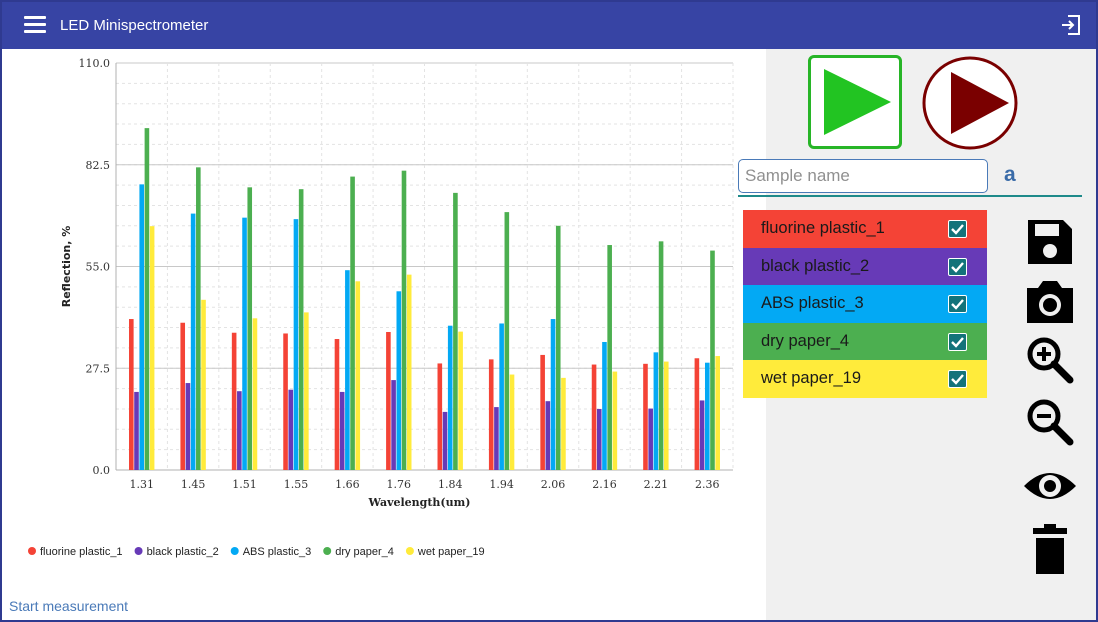 This screenshot has height=622, width=1098. I want to click on play-icon, so click(857, 102).